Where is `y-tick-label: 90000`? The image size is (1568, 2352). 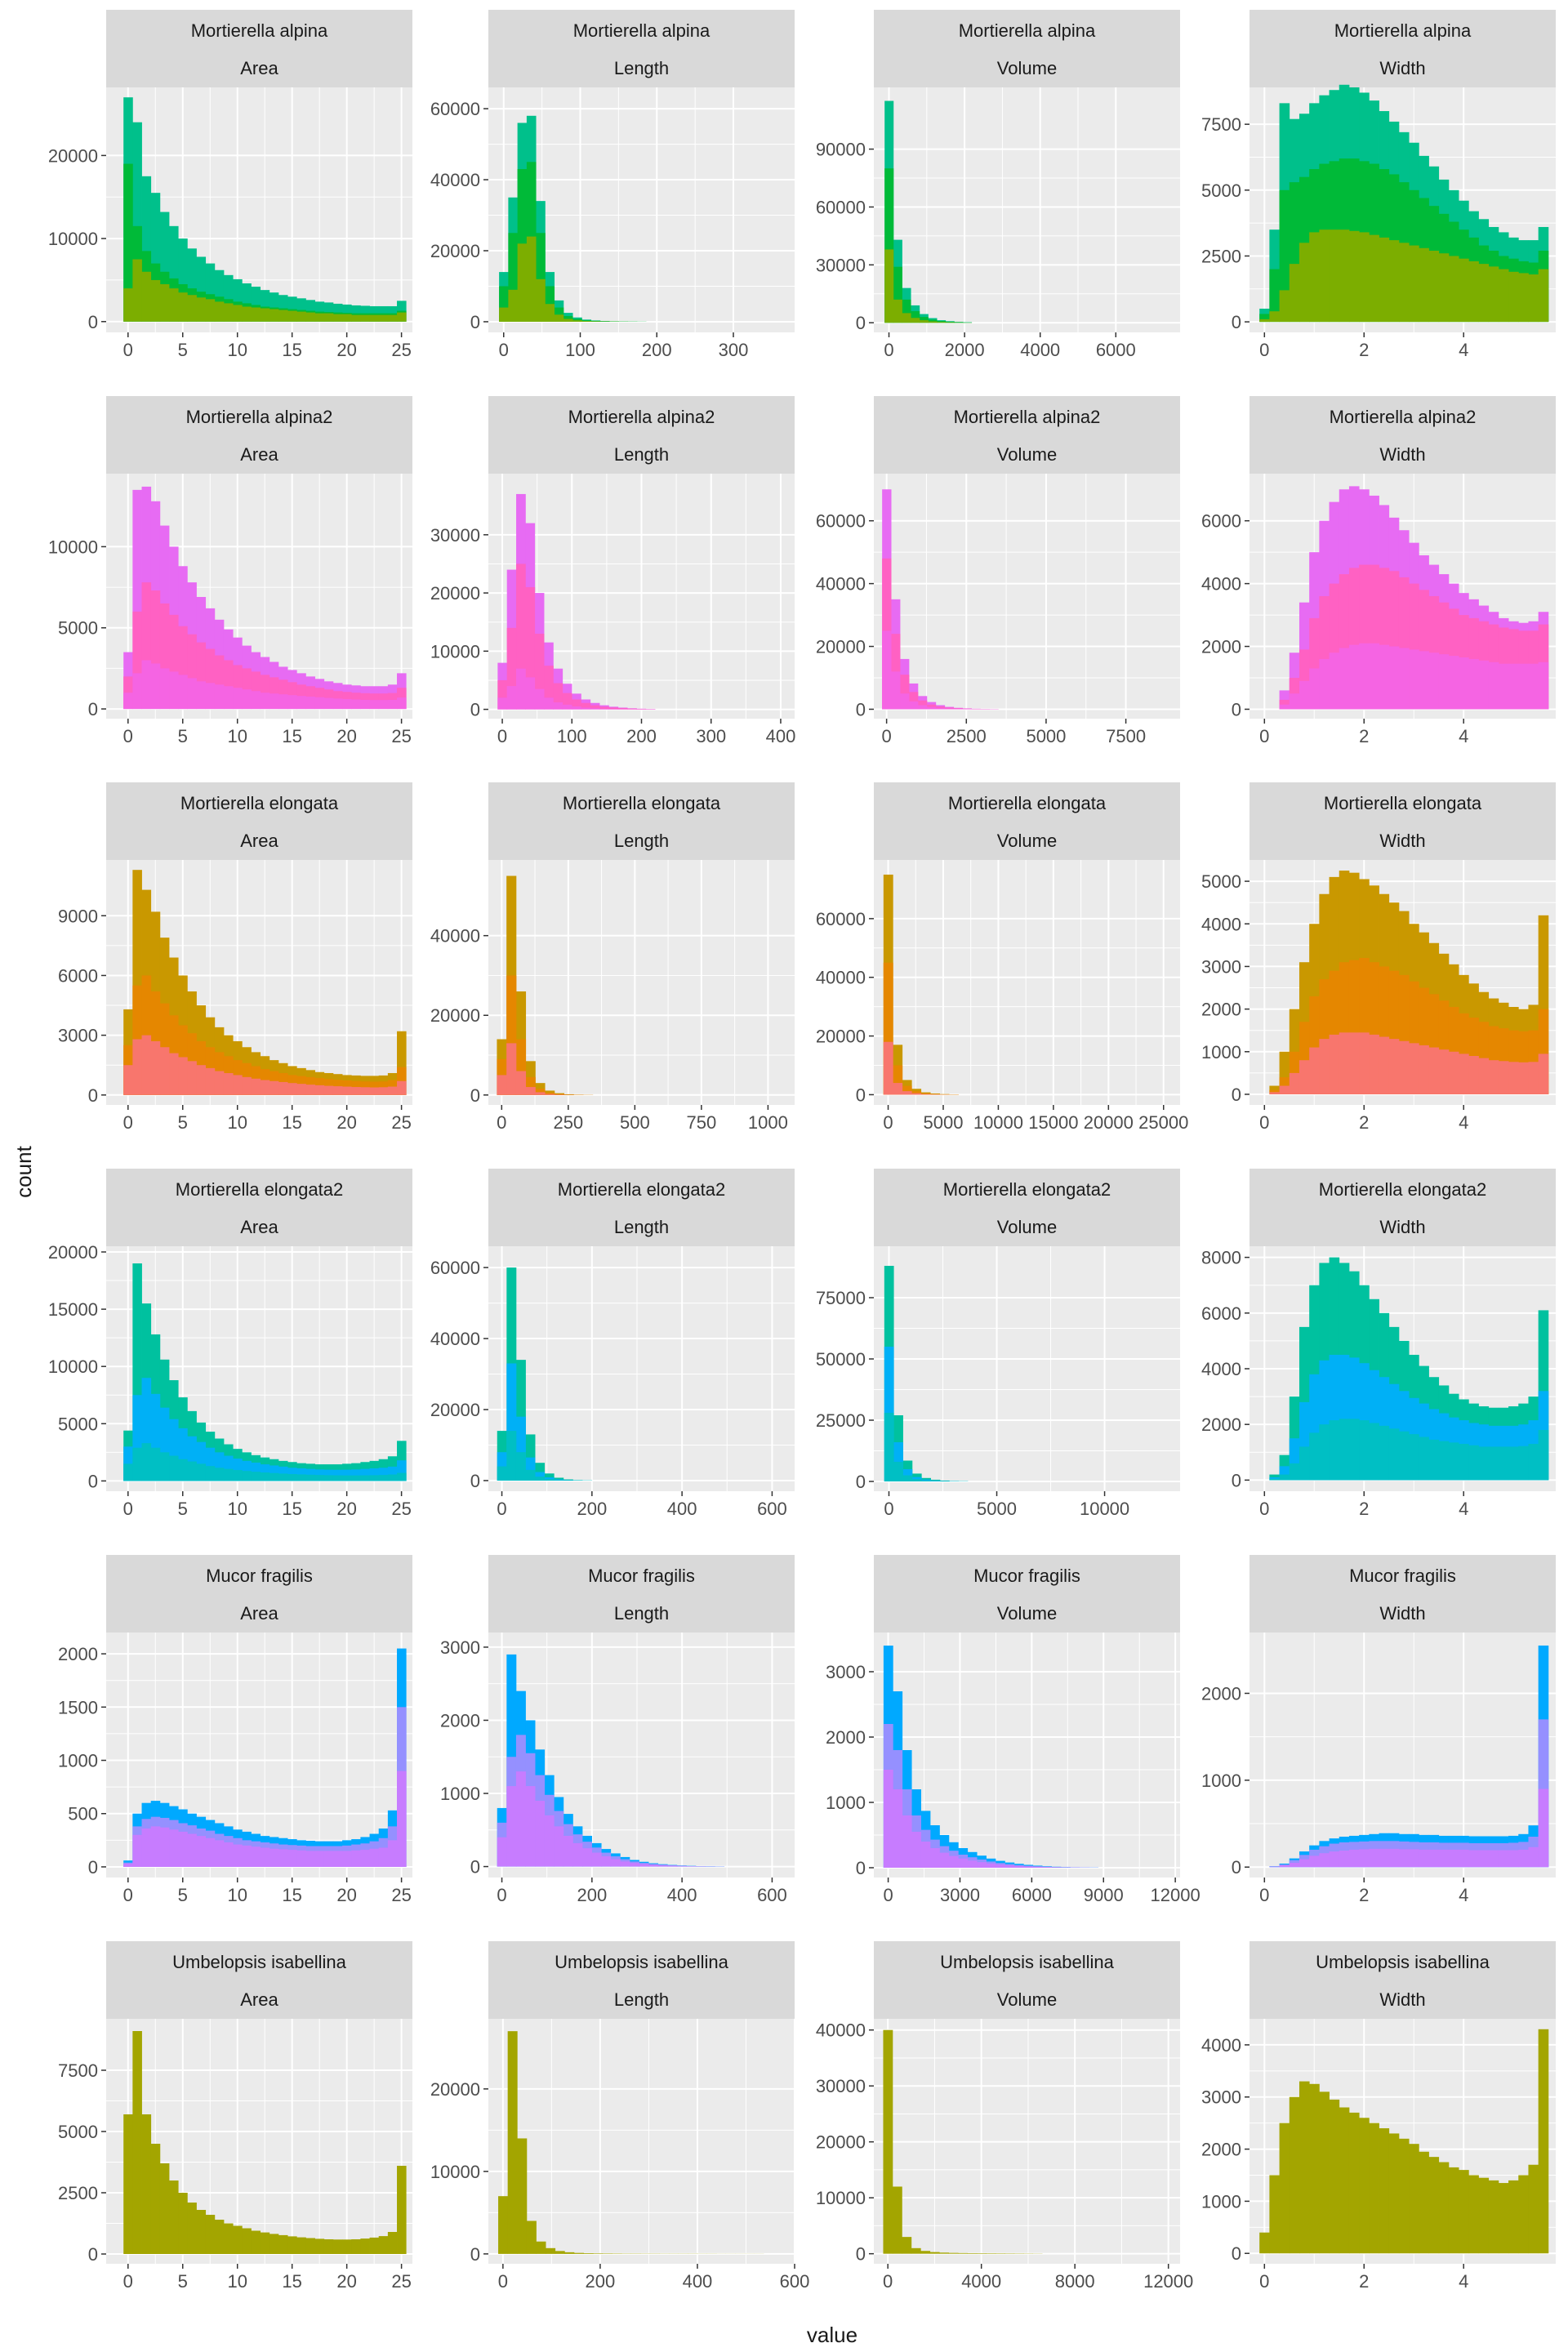 y-tick-label: 90000 is located at coordinates (841, 150).